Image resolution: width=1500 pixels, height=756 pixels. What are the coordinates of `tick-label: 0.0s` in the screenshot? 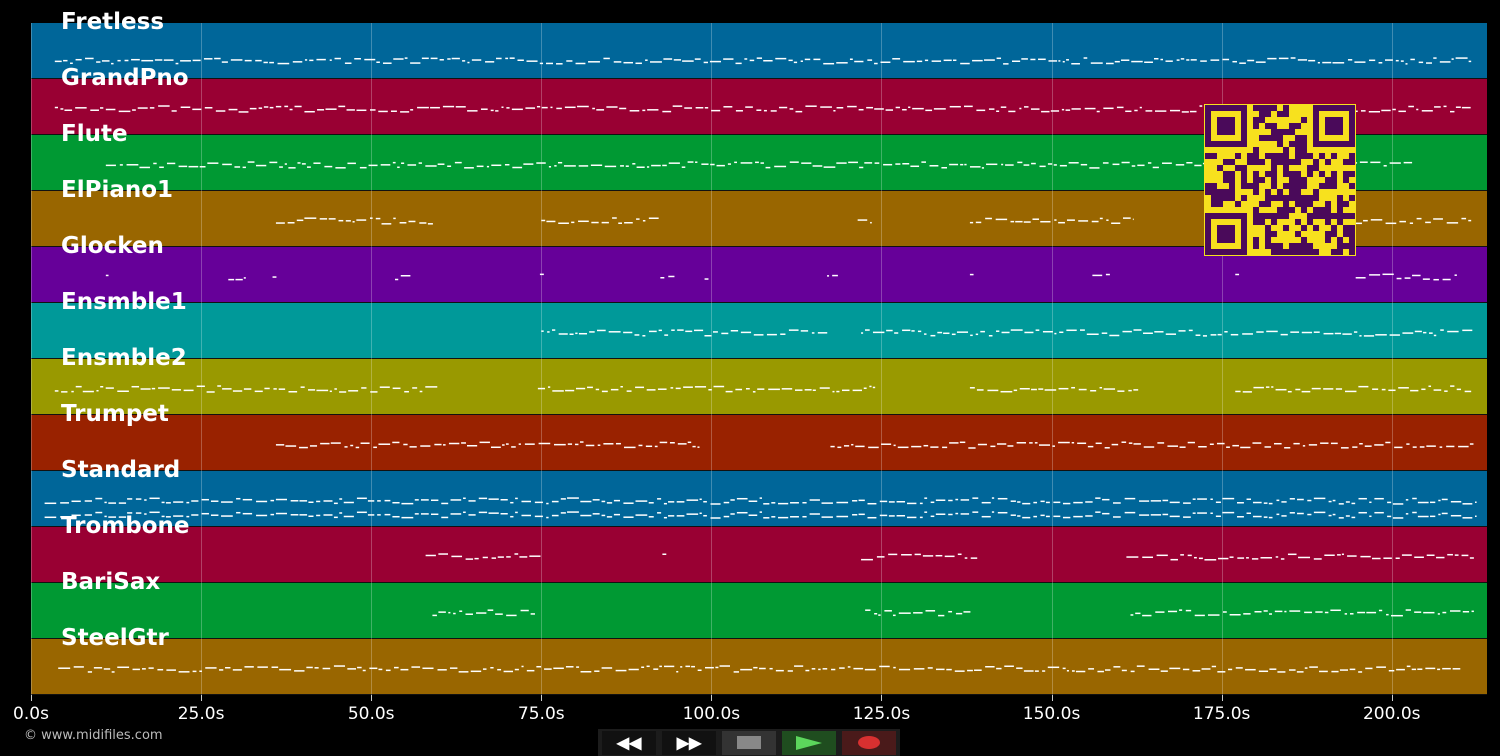 It's located at (31, 714).